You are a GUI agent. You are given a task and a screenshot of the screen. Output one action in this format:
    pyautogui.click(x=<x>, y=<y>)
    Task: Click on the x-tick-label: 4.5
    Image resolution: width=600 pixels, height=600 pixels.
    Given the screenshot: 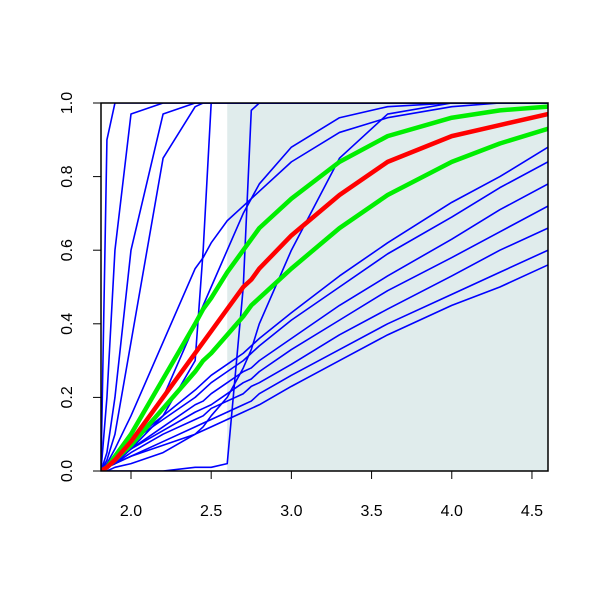 What is the action you would take?
    pyautogui.click(x=532, y=511)
    